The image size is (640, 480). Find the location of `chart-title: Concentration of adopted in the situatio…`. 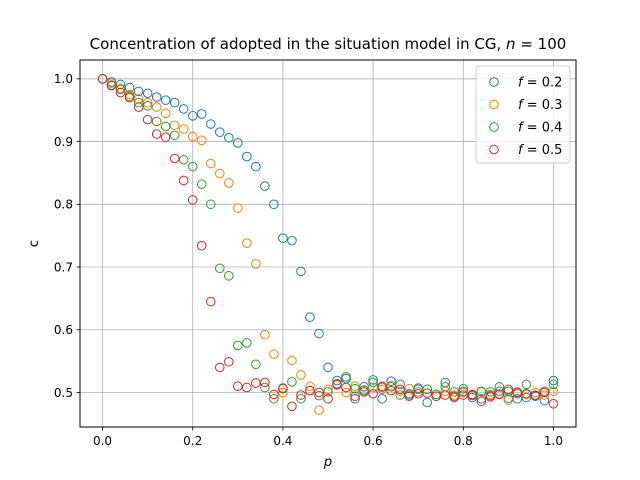

chart-title: Concentration of adopted in the situatio… is located at coordinates (328, 44).